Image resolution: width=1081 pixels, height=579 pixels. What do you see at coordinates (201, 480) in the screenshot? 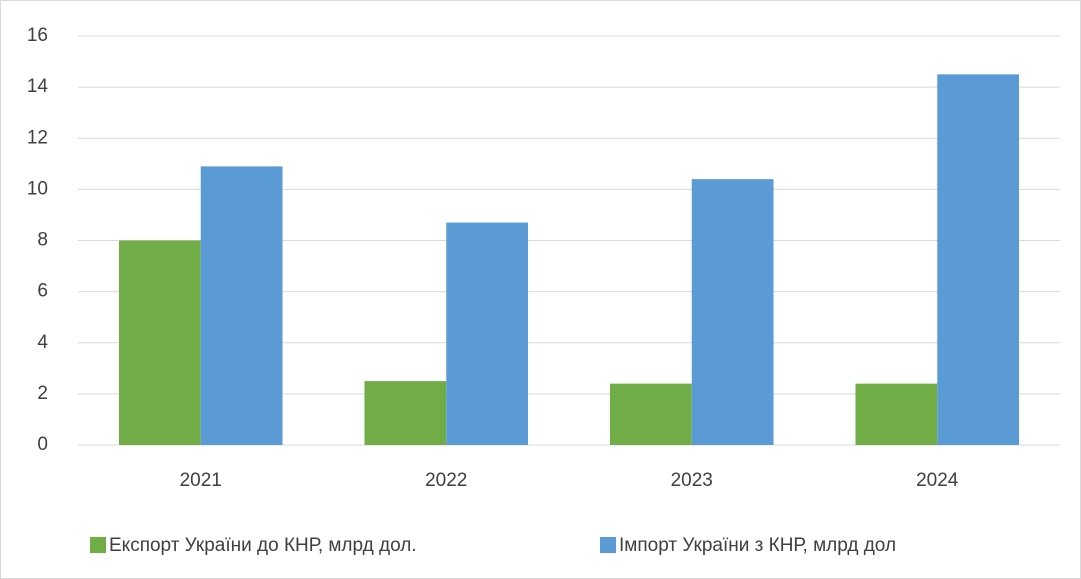
I see `x-tick-label: 2021` at bounding box center [201, 480].